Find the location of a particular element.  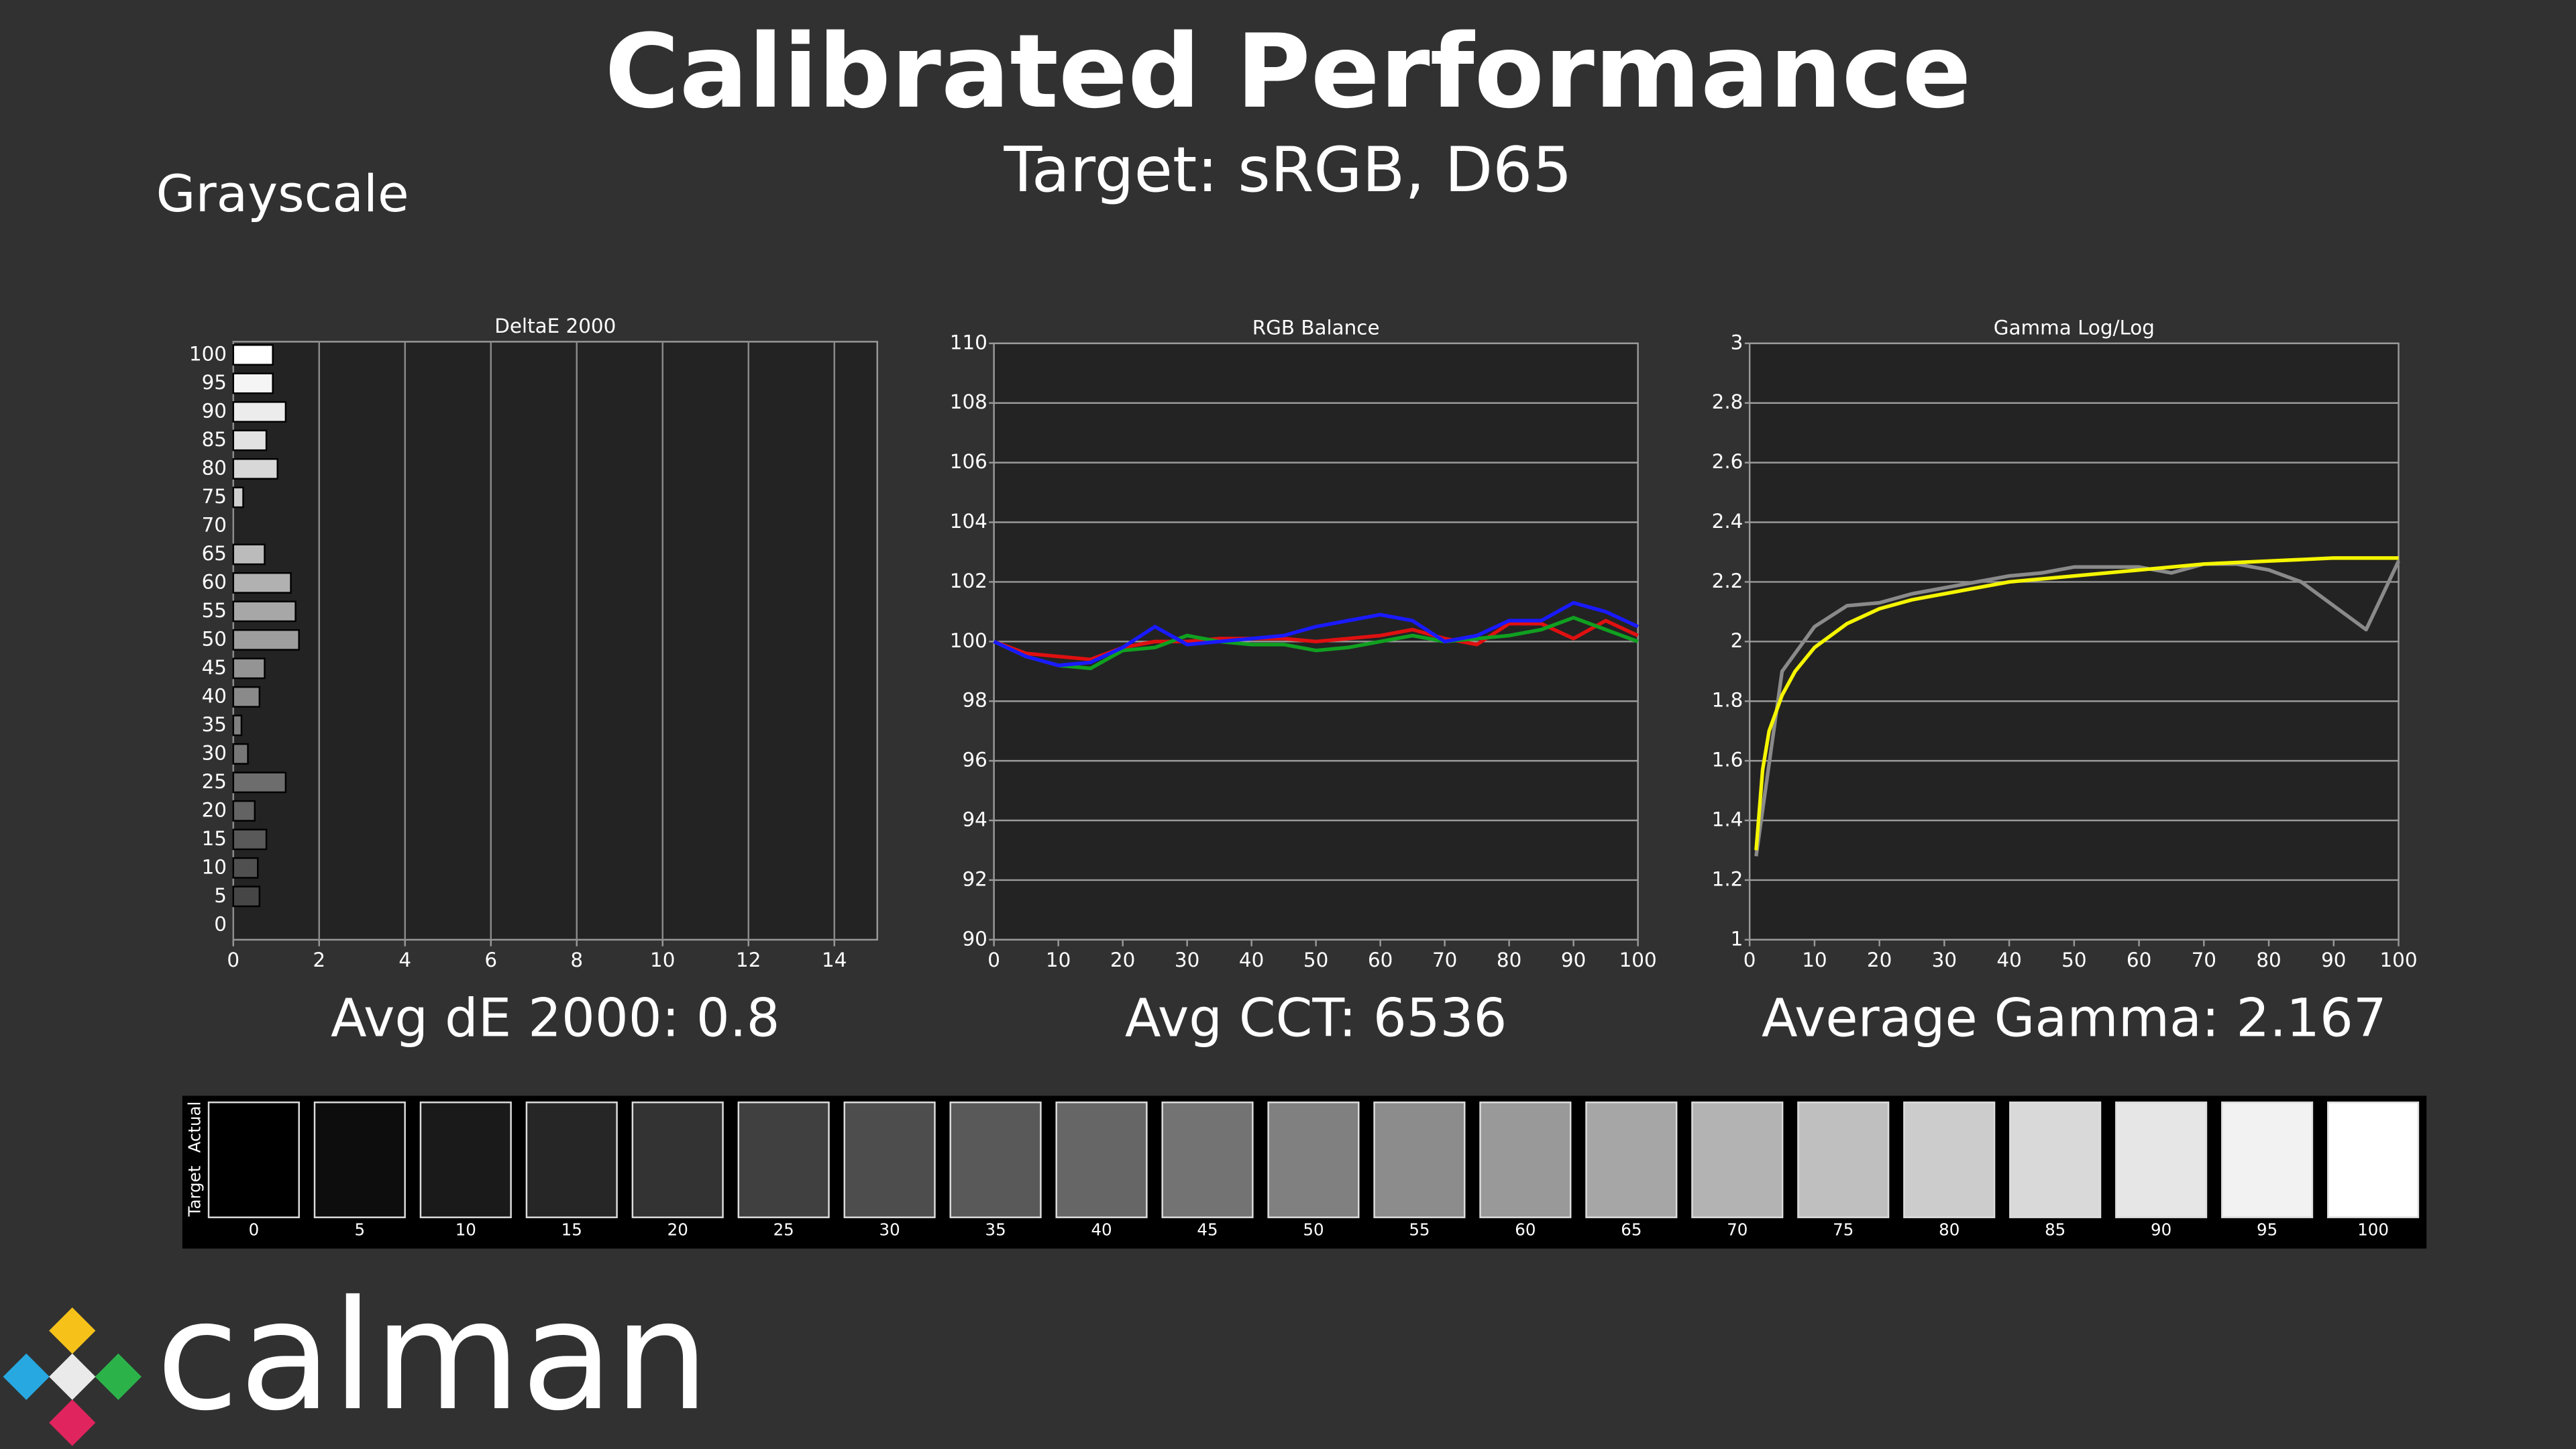

y-tick-label: 2 is located at coordinates (1737, 640).